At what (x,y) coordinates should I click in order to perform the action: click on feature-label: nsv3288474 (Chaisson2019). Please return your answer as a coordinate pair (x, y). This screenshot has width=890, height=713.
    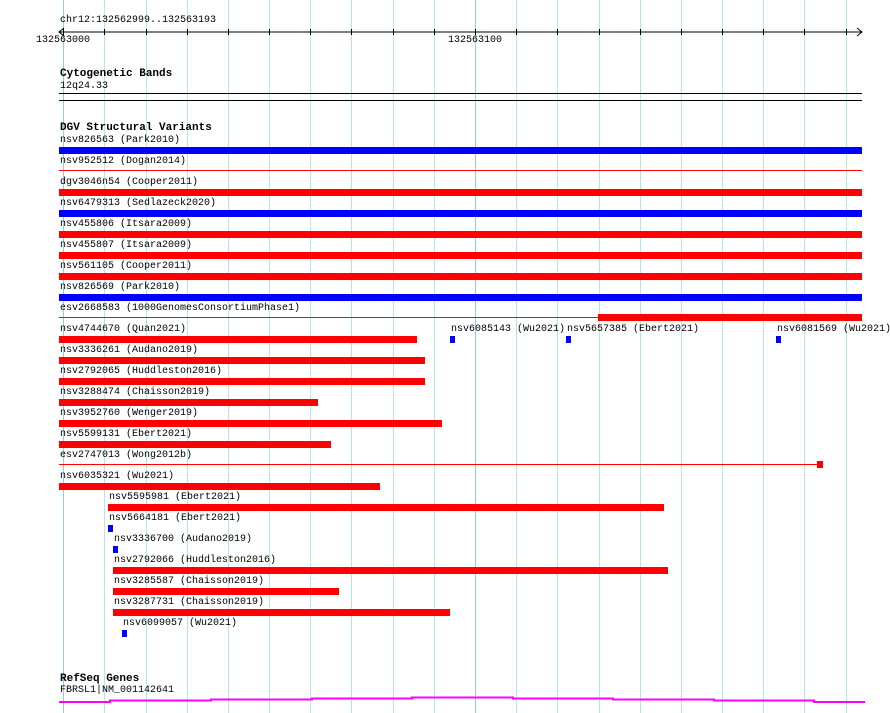
    Looking at the image, I should click on (135, 392).